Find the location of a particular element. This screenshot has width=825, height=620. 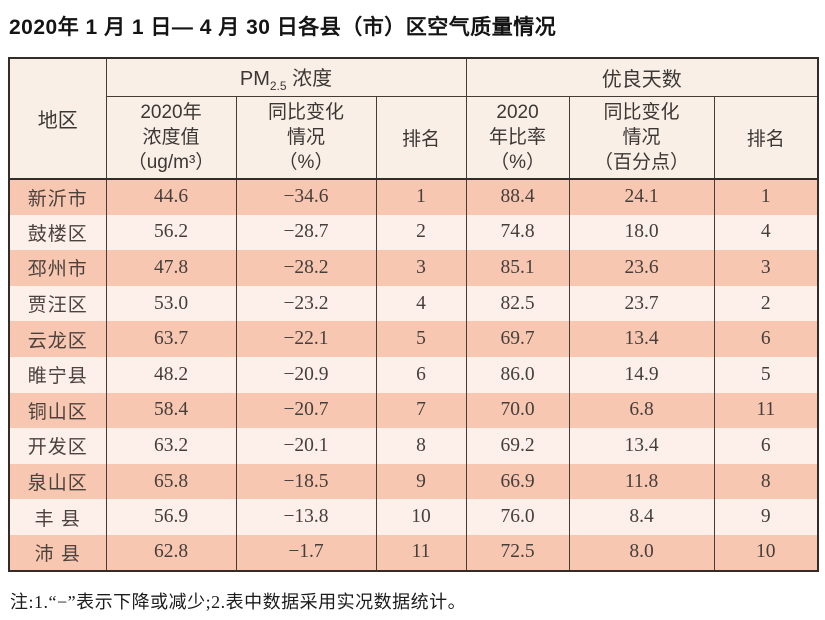

table-row: 泉山区 65.8 −18.5 9 66.9 11.8 8 is located at coordinates (413, 481).